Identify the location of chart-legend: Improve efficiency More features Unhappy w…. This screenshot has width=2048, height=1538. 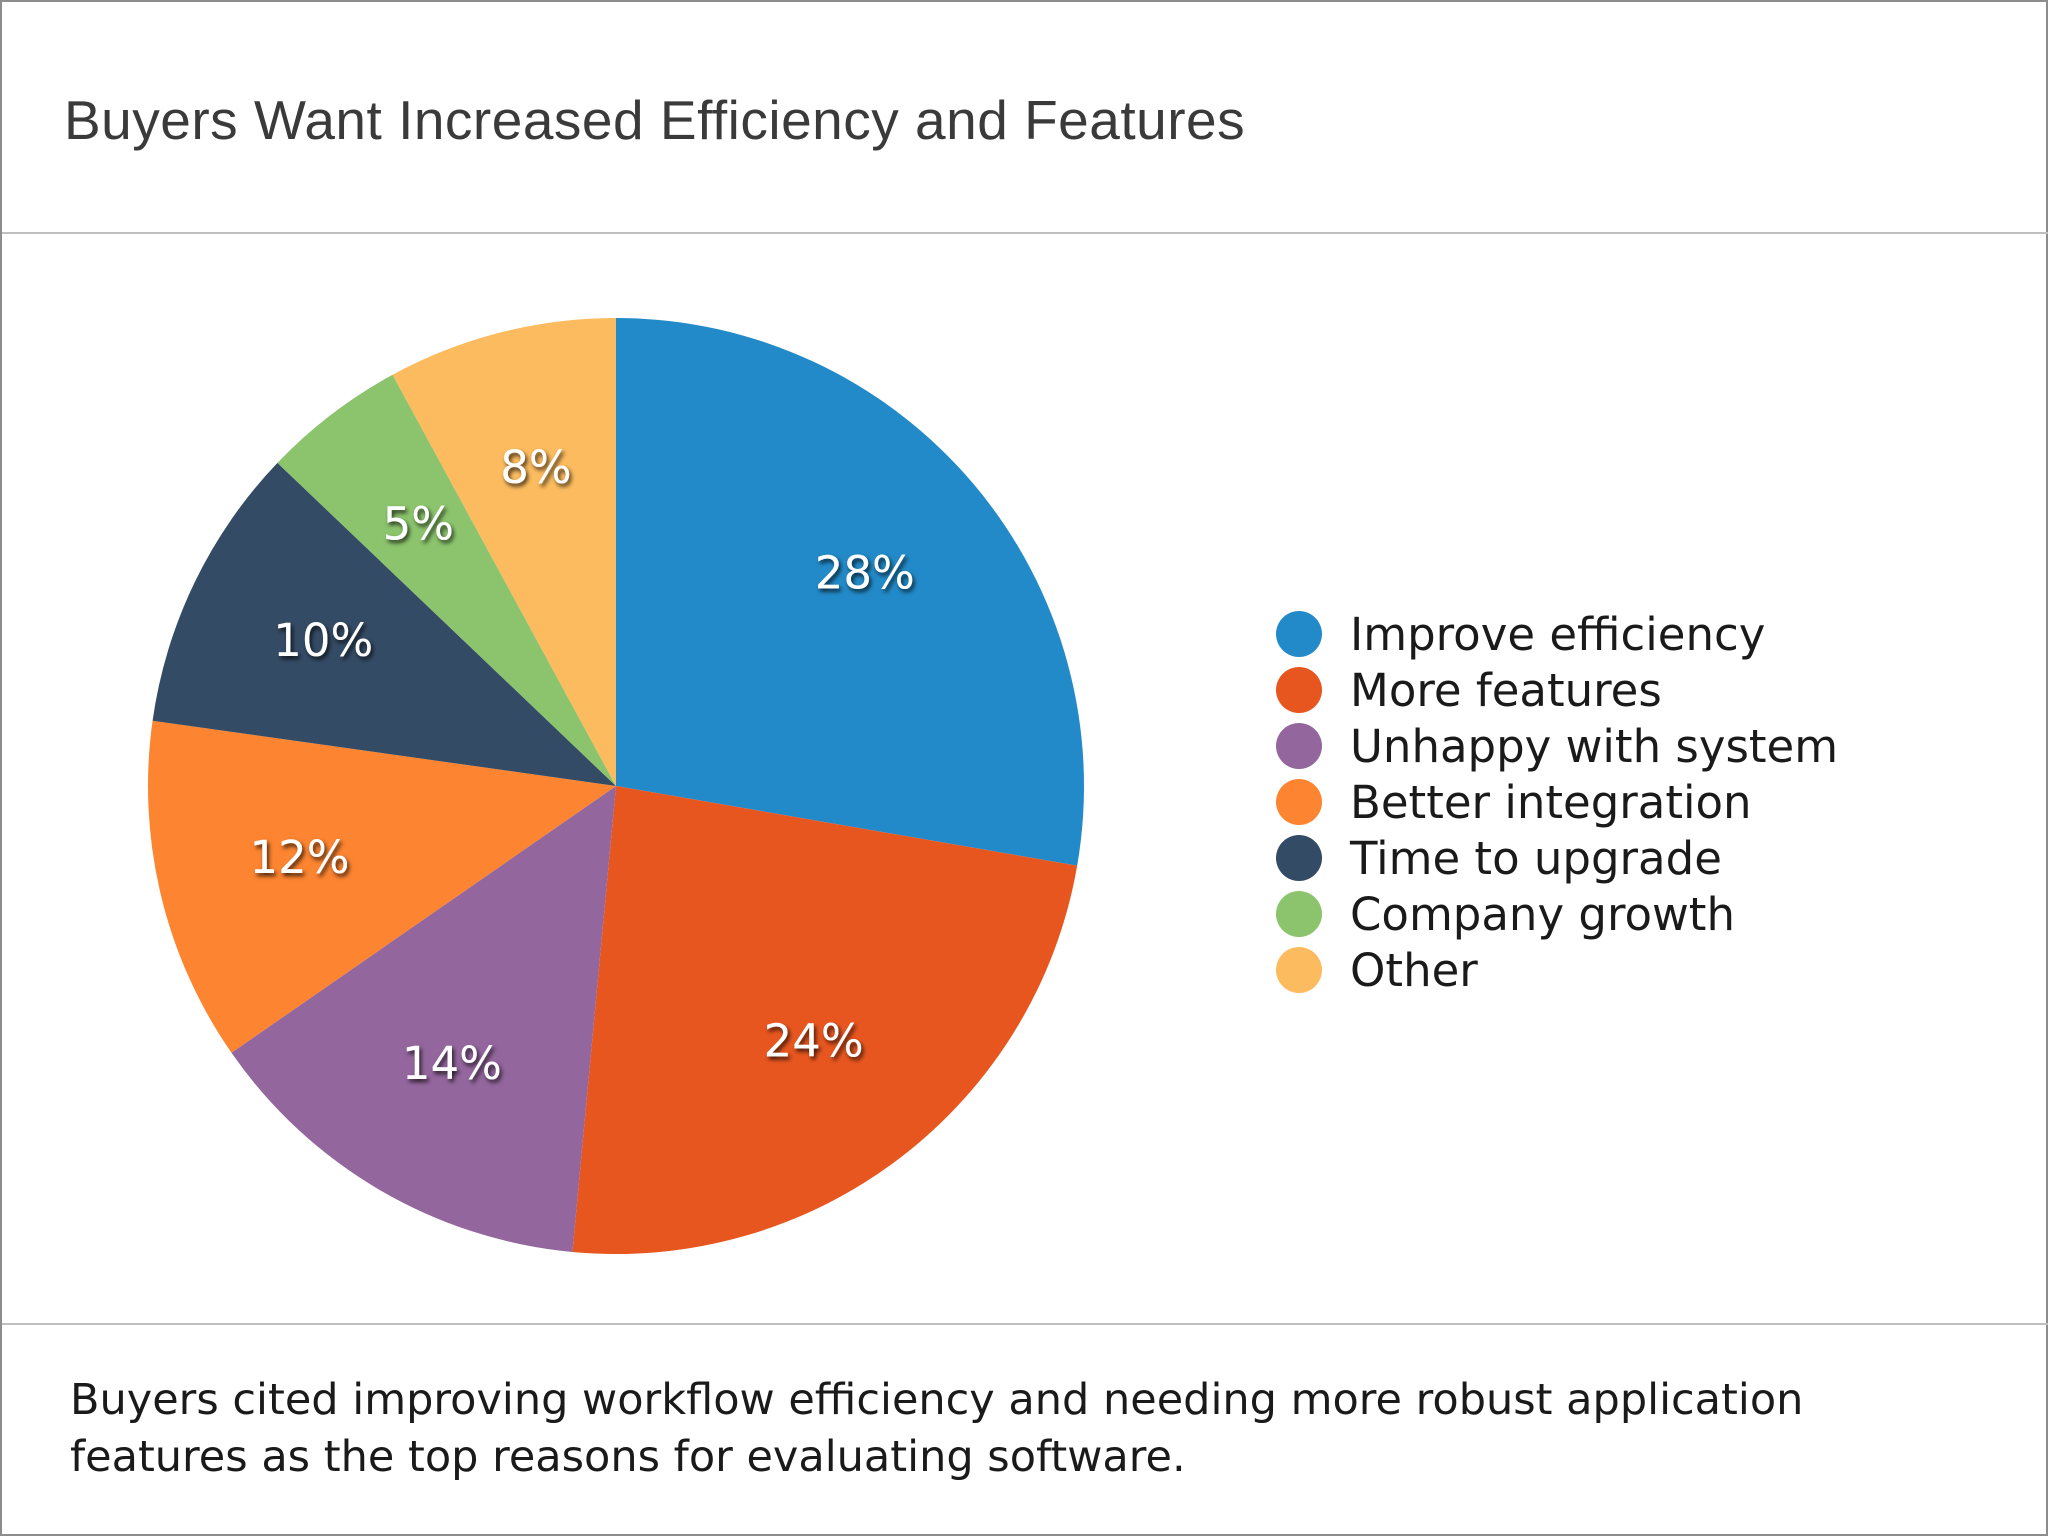
(1557, 802).